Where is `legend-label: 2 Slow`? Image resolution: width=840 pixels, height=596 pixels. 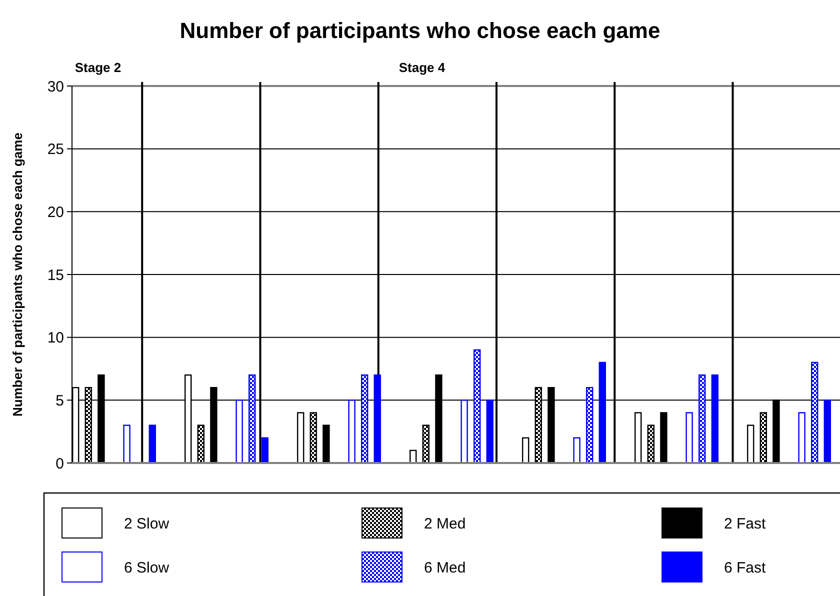 legend-label: 2 Slow is located at coordinates (147, 523).